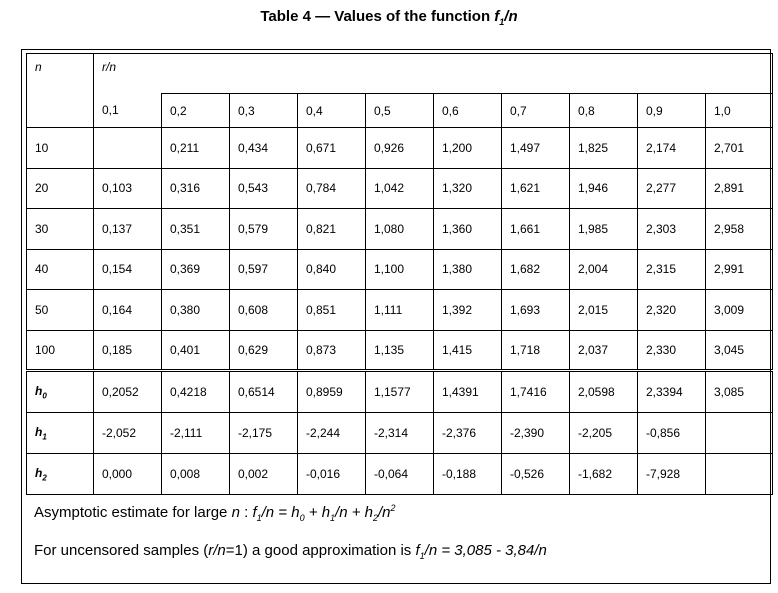 This screenshot has height=593, width=778. Describe the element at coordinates (739, 391) in the screenshot. I see `h-value-cell: 3,085` at that location.